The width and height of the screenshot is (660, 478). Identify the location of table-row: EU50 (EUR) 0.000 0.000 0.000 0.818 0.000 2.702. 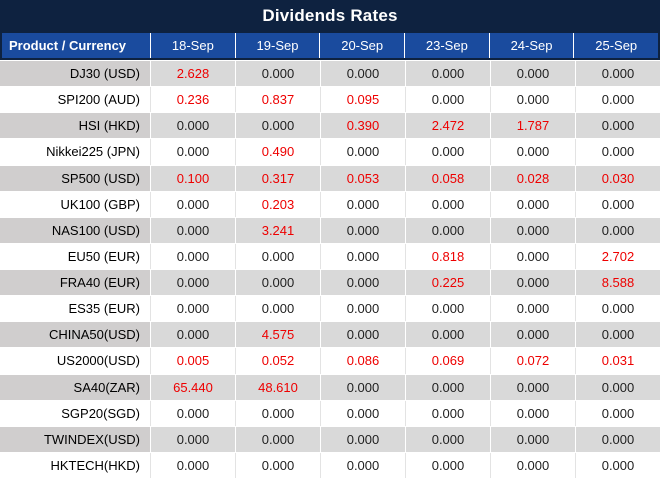
(330, 256).